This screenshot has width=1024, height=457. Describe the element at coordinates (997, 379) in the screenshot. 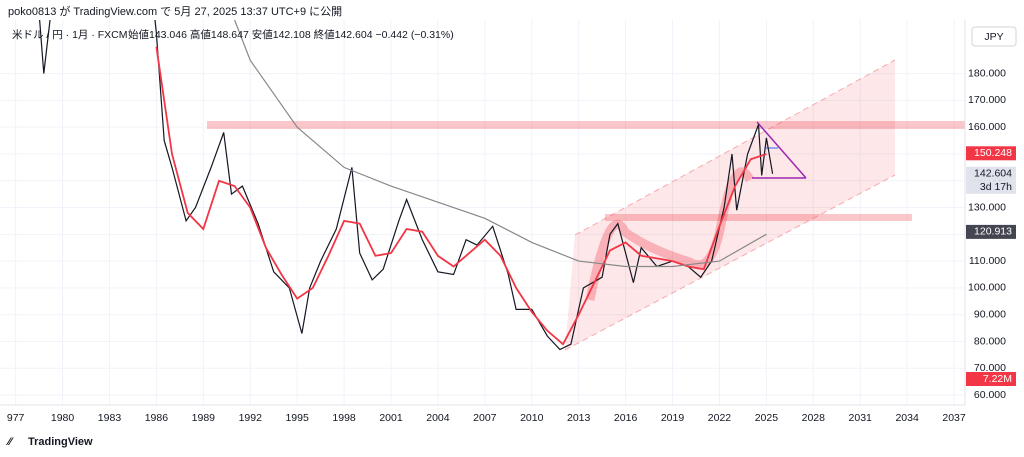

I see `volume-label: 7.22M` at that location.